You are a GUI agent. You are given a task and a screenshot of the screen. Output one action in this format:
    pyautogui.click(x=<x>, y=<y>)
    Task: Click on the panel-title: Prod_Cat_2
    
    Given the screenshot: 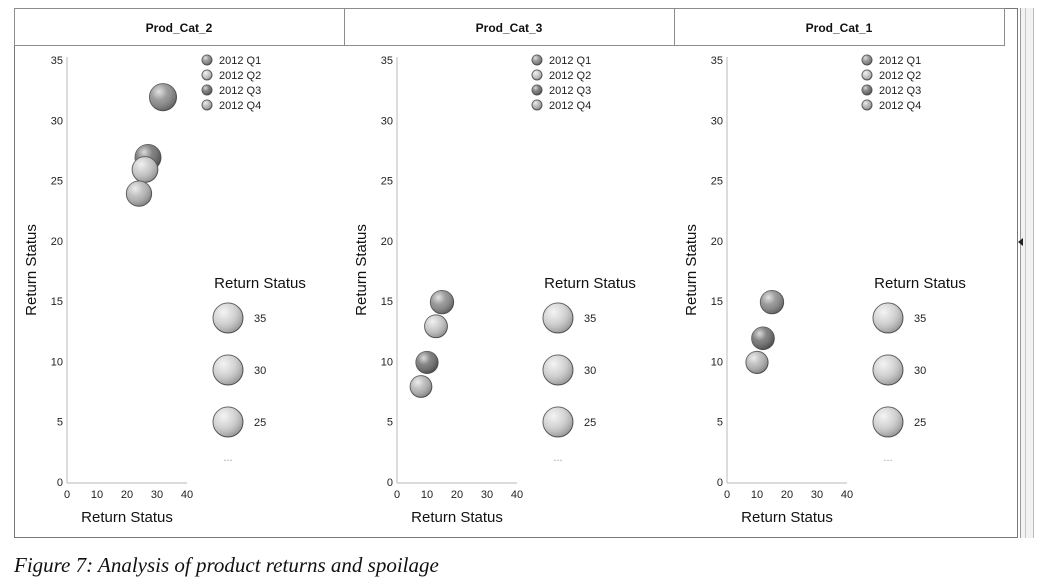 What is the action you would take?
    pyautogui.click(x=179, y=28)
    